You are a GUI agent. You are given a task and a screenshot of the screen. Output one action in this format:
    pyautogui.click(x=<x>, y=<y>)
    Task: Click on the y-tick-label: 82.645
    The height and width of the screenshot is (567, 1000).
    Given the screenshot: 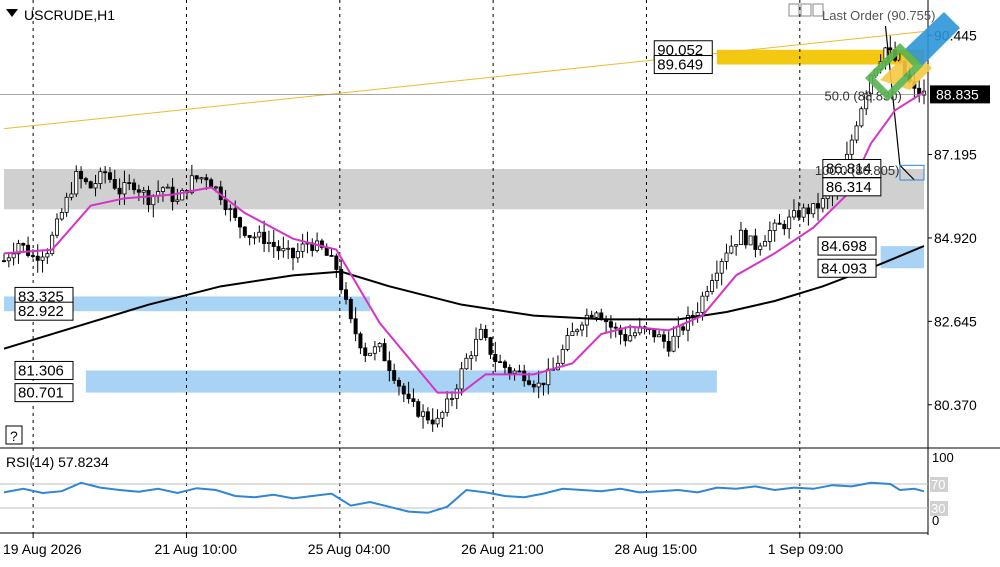 What is the action you would take?
    pyautogui.click(x=955, y=321)
    